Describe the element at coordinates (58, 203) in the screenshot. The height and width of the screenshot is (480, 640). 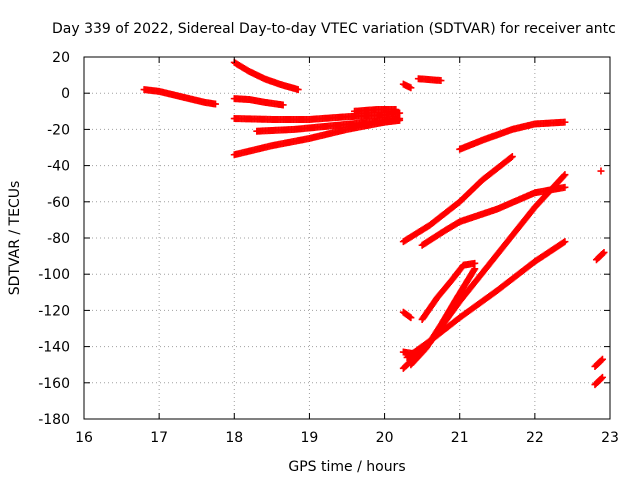
I see `y-tick-label: -60` at that location.